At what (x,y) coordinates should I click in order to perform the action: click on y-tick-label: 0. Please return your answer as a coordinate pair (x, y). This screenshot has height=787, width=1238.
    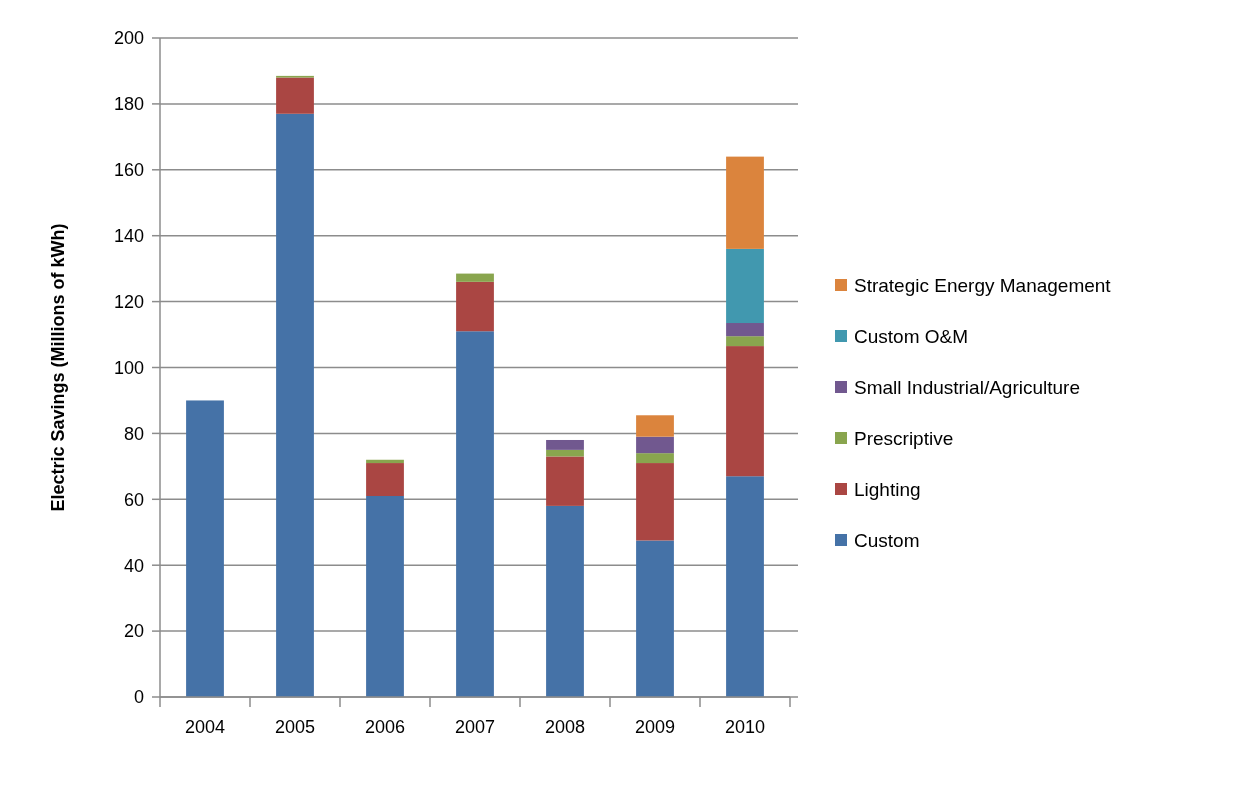
    Looking at the image, I should click on (138, 697).